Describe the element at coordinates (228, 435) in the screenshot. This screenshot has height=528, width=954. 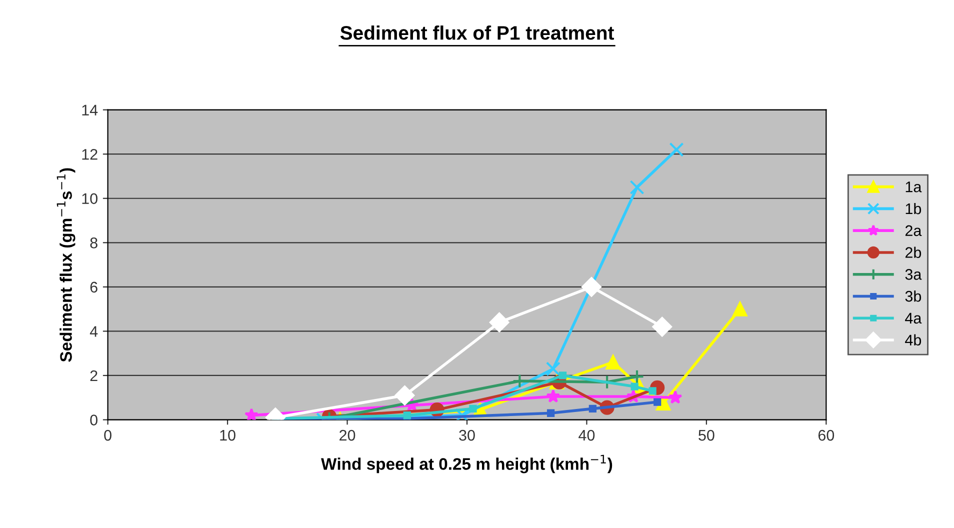
I see `x-tick-label: 10` at that location.